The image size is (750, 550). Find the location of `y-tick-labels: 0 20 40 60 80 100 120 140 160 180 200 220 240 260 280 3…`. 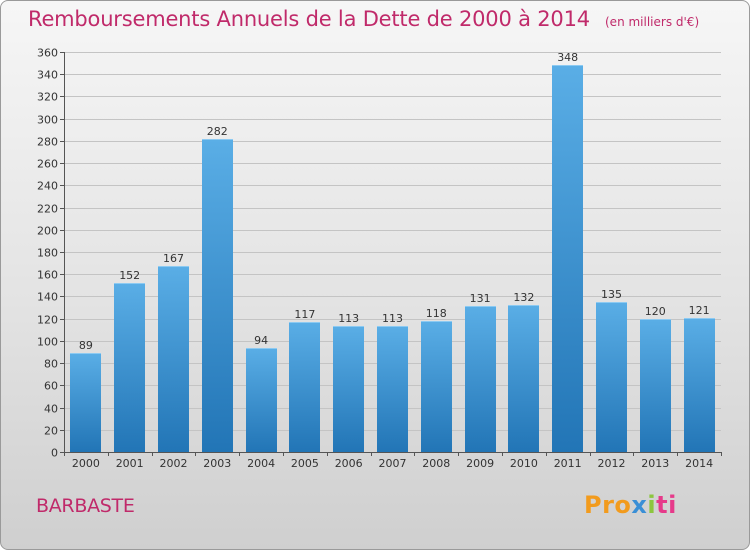

y-tick-labels: 0 20 40 60 80 100 120 140 160 180 200 220 240 260 280 3… is located at coordinates (47, 253).